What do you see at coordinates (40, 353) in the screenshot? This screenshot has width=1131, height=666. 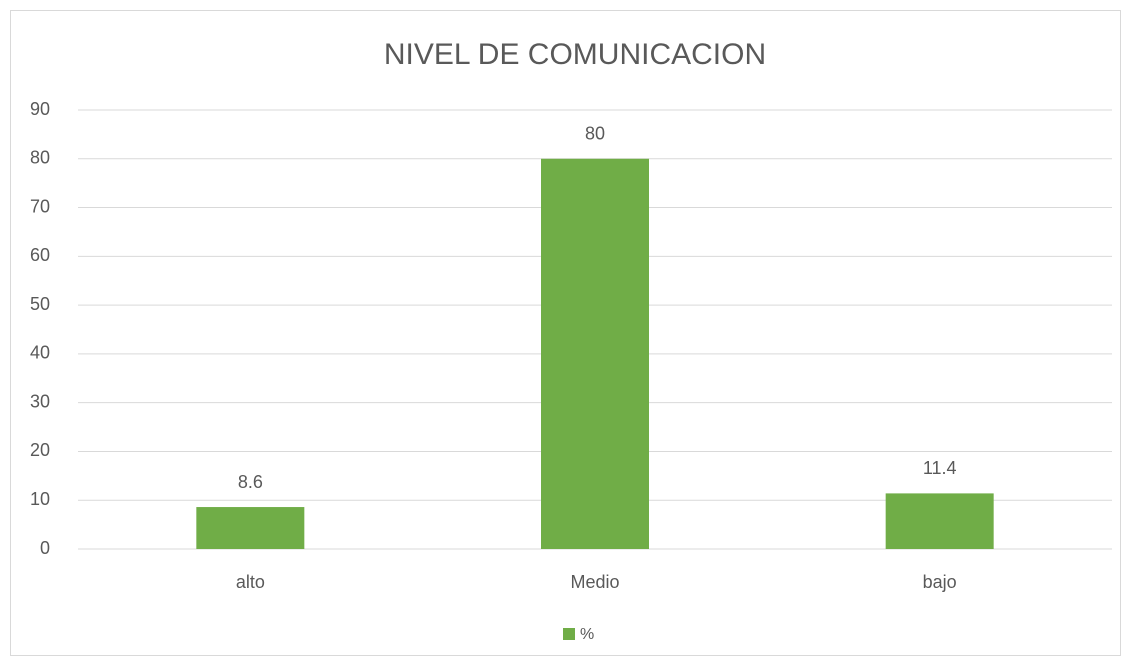 I see `y-tick-label: 40` at bounding box center [40, 353].